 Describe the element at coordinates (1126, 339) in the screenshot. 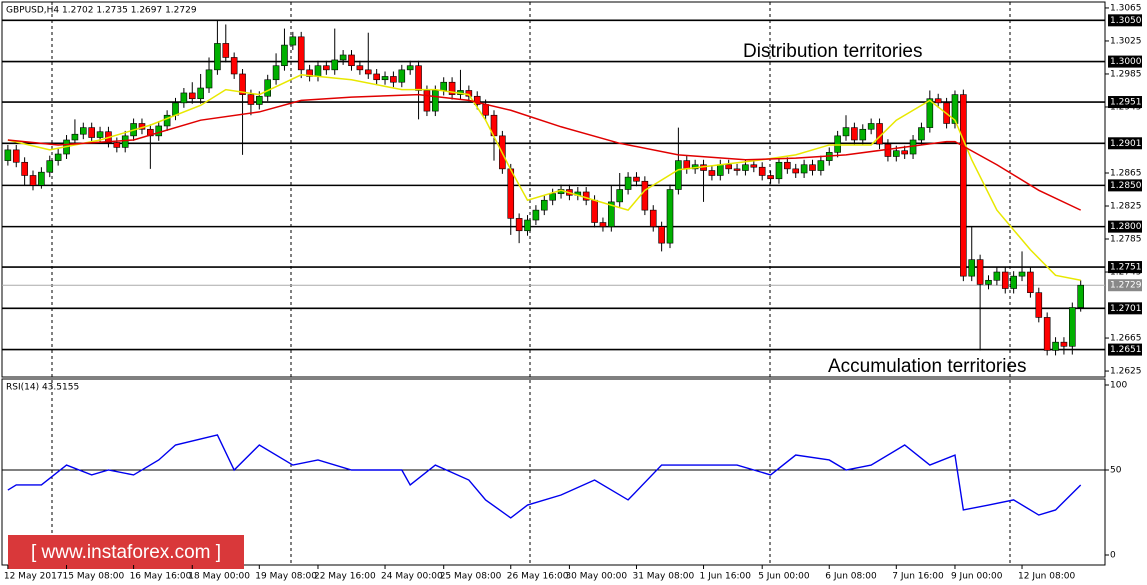

I see `y-tick-label: 1.2665` at that location.